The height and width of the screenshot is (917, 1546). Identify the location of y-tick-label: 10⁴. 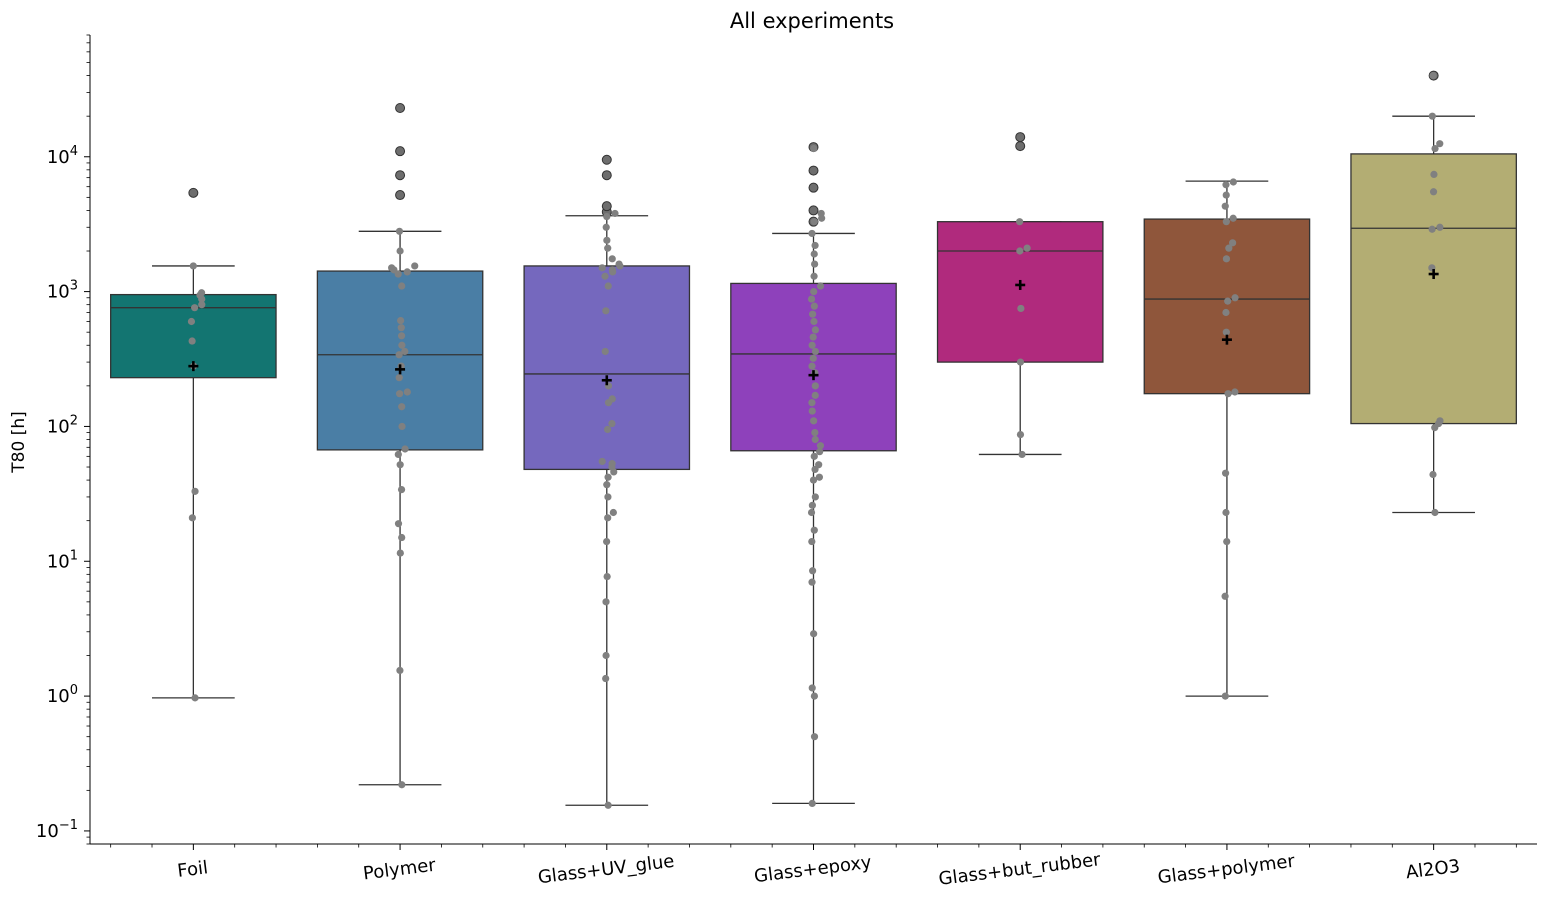
(62, 156).